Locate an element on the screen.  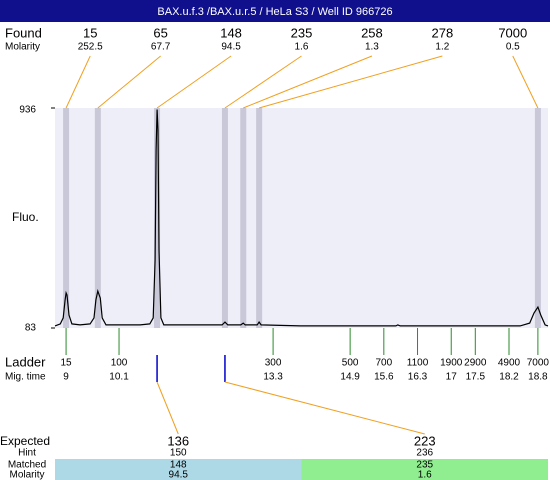
found-label: Found is located at coordinates (23, 32).